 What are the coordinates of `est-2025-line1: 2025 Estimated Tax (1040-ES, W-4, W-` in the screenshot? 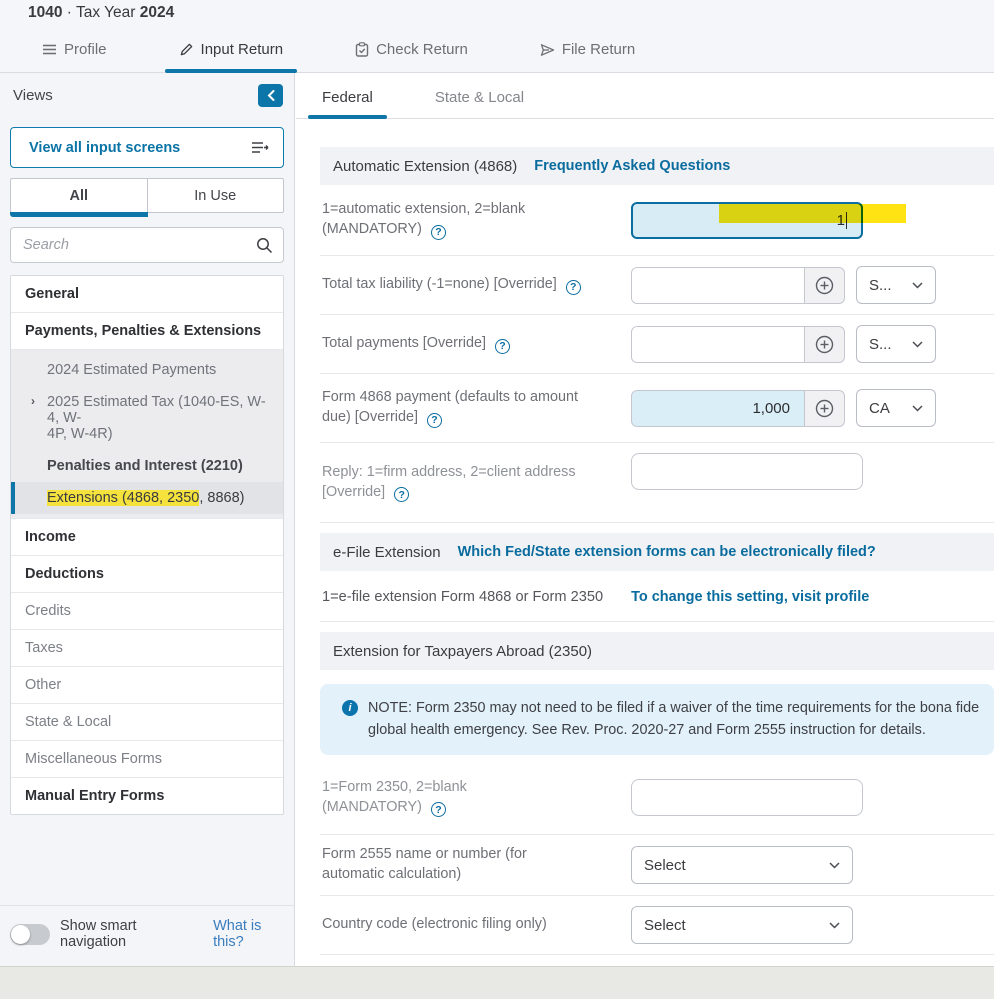 It's located at (156, 410).